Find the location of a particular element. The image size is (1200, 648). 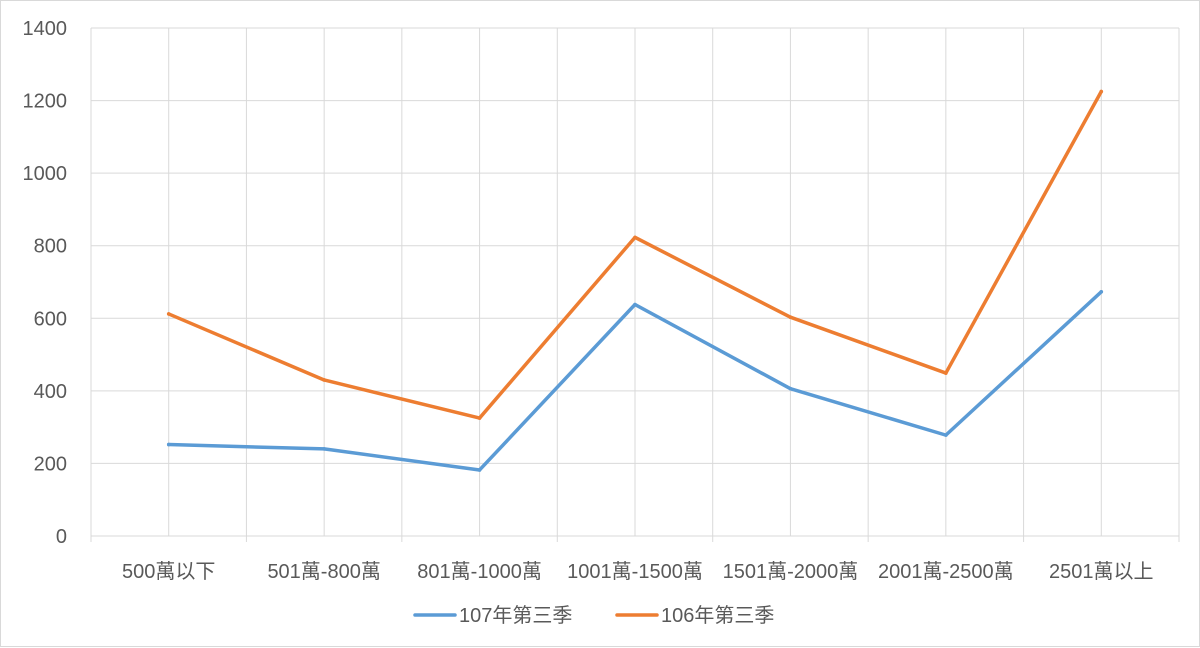

y-axis-ticks: 0 200 400 600 800 1000 1200 1400 is located at coordinates (45, 283).